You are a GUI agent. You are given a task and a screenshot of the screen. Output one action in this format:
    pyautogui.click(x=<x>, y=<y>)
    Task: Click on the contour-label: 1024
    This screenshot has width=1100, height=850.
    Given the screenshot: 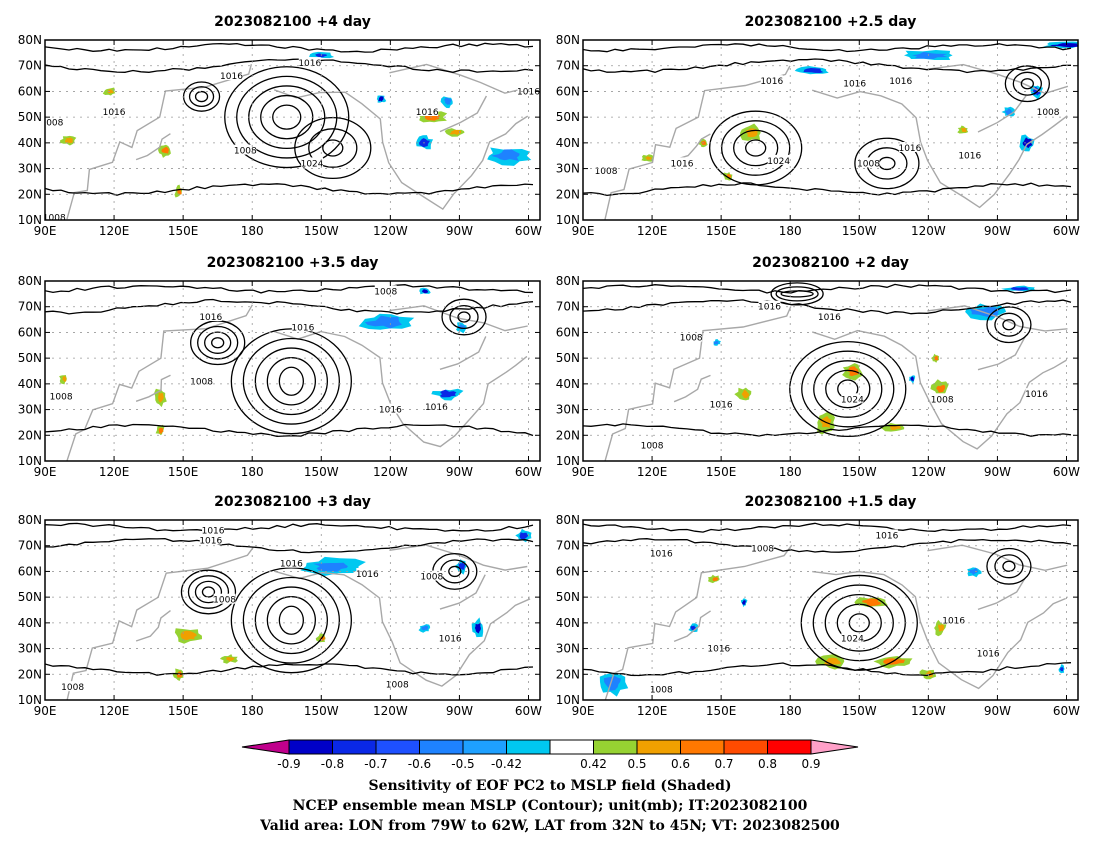 What is the action you would take?
    pyautogui.click(x=852, y=638)
    